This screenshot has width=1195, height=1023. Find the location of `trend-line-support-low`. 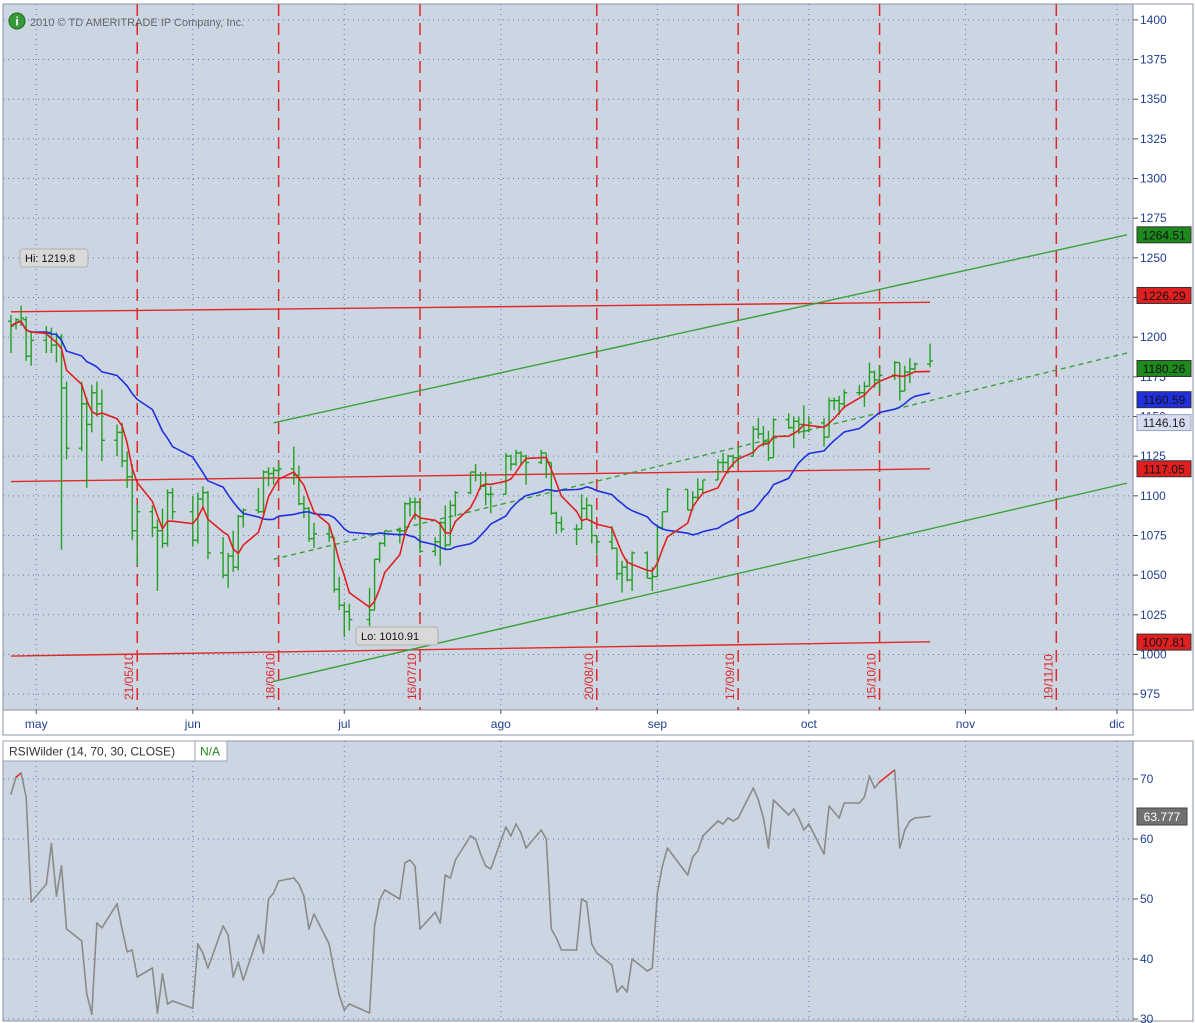

trend-line-support-low is located at coordinates (470, 649).